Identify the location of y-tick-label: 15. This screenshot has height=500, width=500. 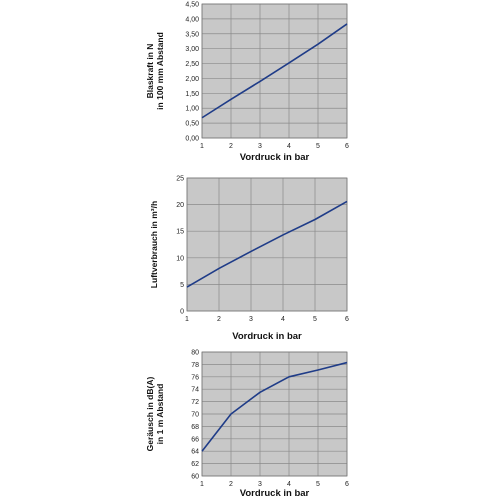
(180, 232).